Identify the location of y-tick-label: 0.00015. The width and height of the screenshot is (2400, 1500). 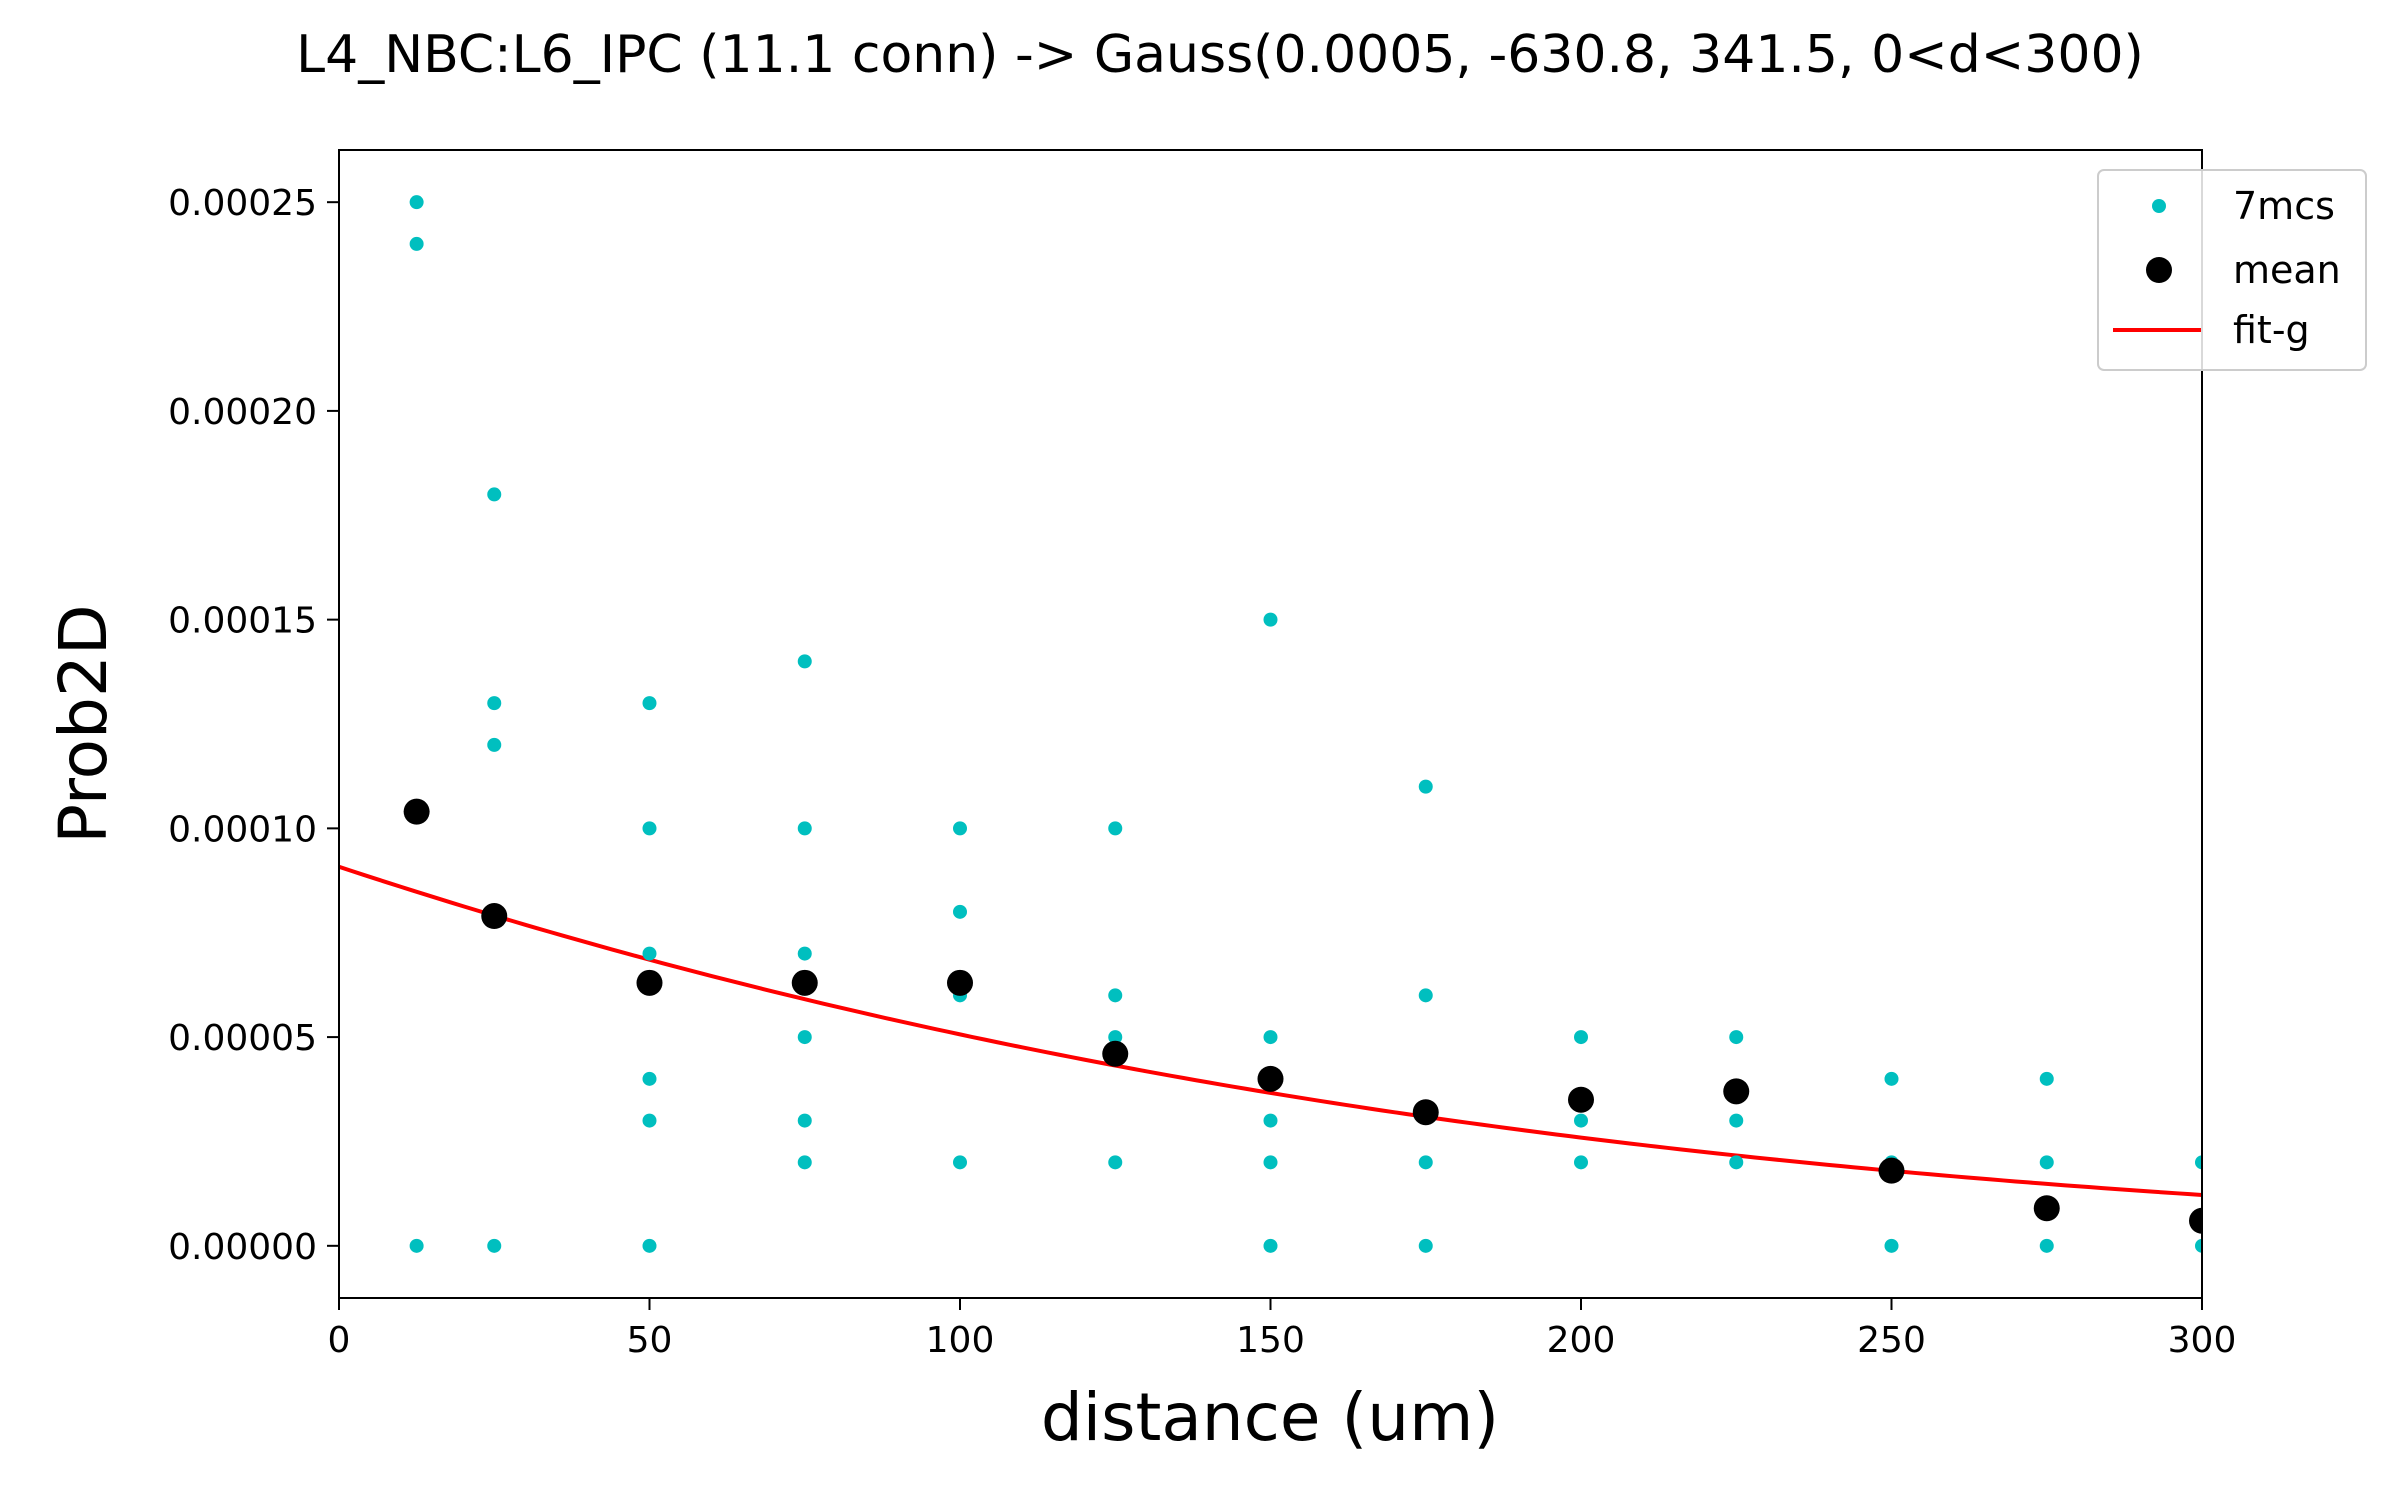
(242, 621).